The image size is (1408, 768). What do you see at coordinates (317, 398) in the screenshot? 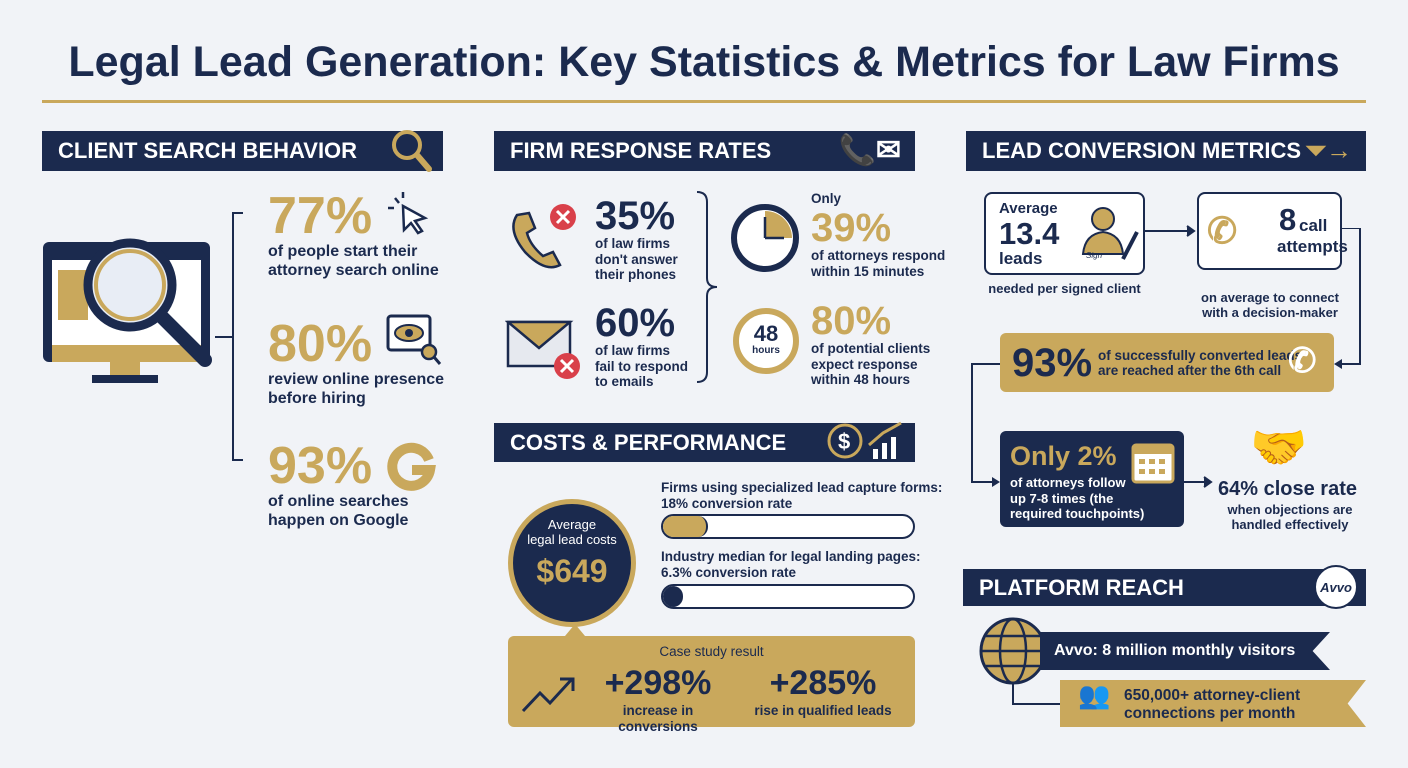
I see `stat-text: before hiring` at bounding box center [317, 398].